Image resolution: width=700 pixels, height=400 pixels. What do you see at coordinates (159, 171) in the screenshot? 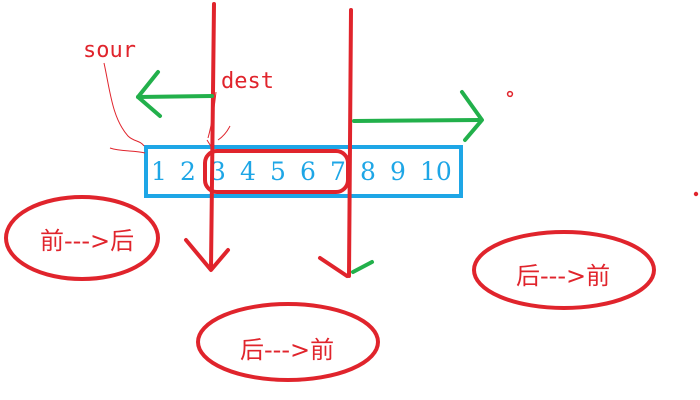
I see `array-cell-1: 1` at bounding box center [159, 171].